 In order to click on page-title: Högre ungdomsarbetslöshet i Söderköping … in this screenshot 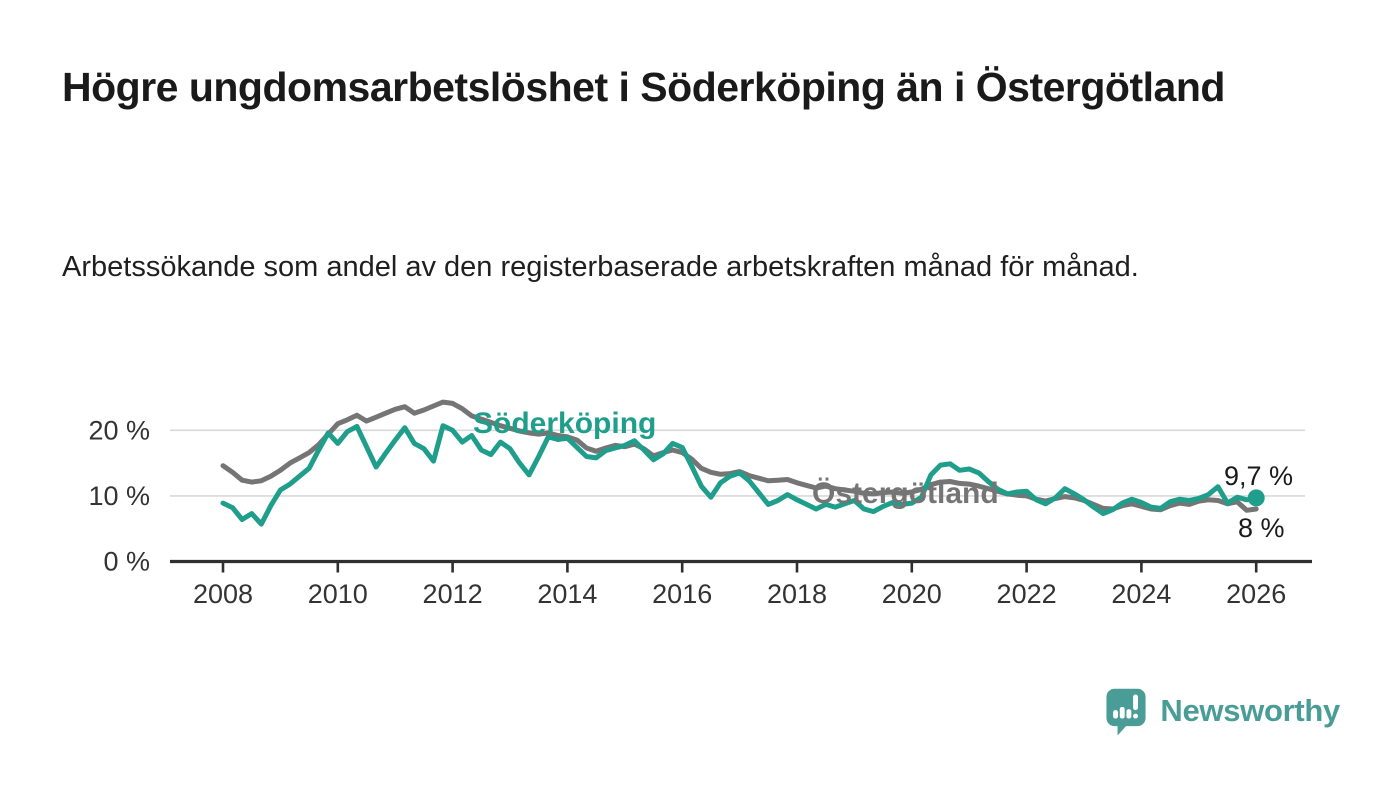, I will do `click(643, 87)`.